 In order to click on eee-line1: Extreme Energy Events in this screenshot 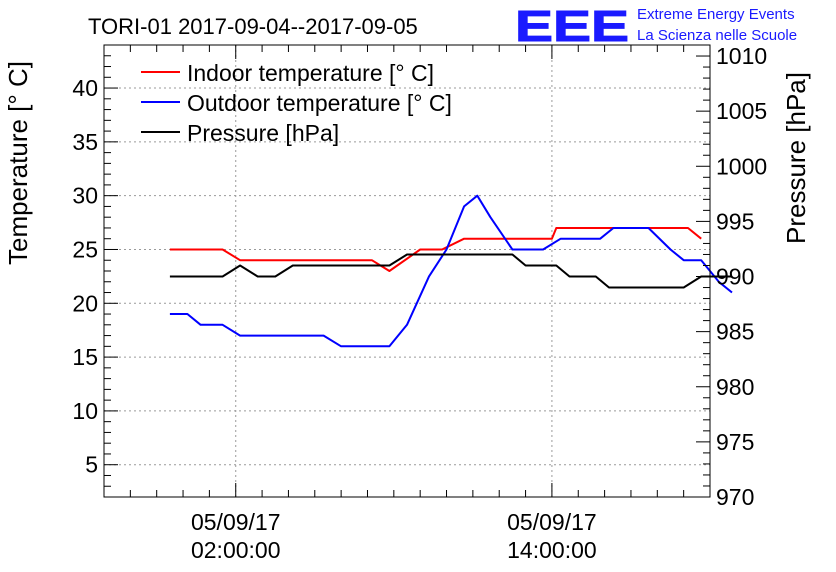, I will do `click(716, 14)`.